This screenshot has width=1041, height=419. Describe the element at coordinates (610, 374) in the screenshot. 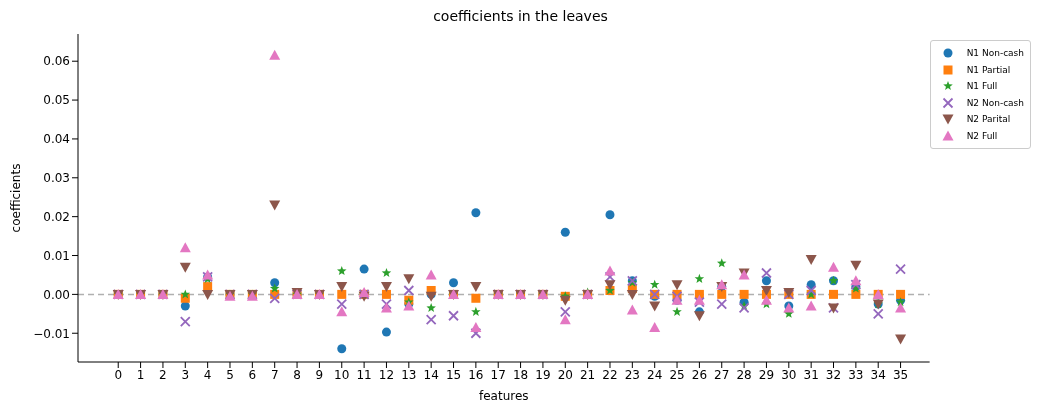

I see `x-tick-label: 22` at that location.